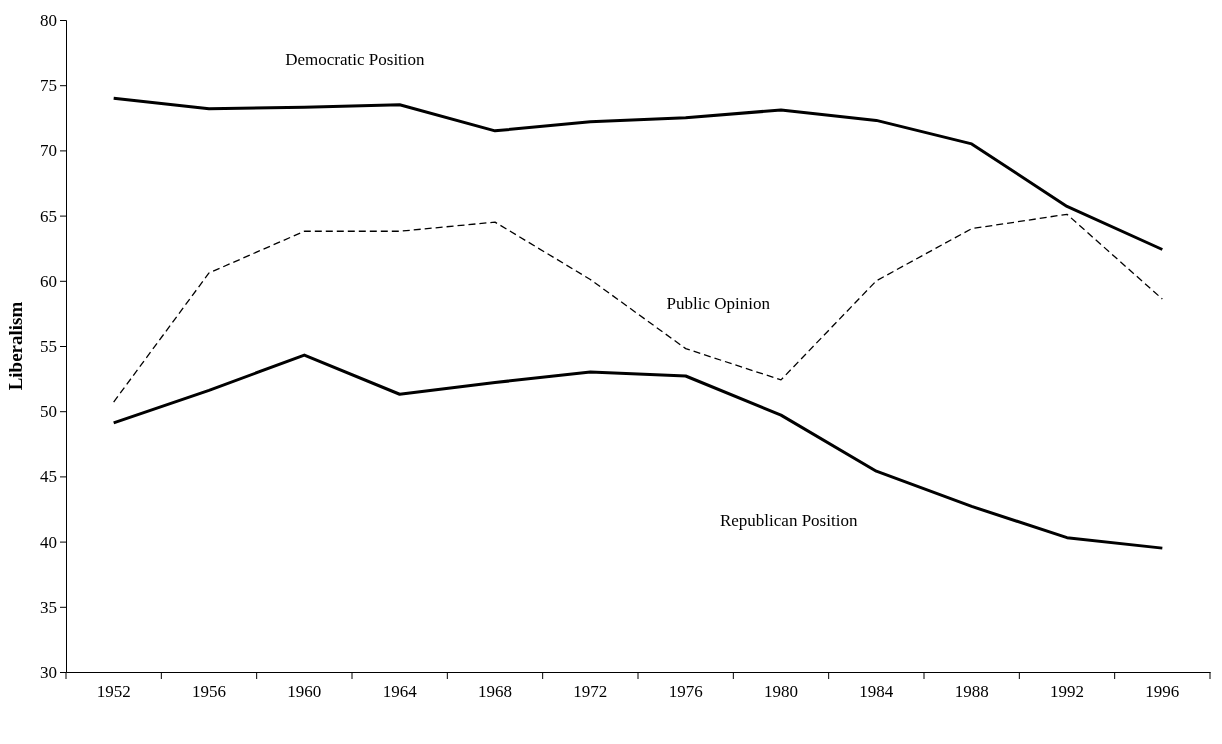 This screenshot has width=1222, height=744. Describe the element at coordinates (590, 692) in the screenshot. I see `x-tick-label: 1972` at that location.